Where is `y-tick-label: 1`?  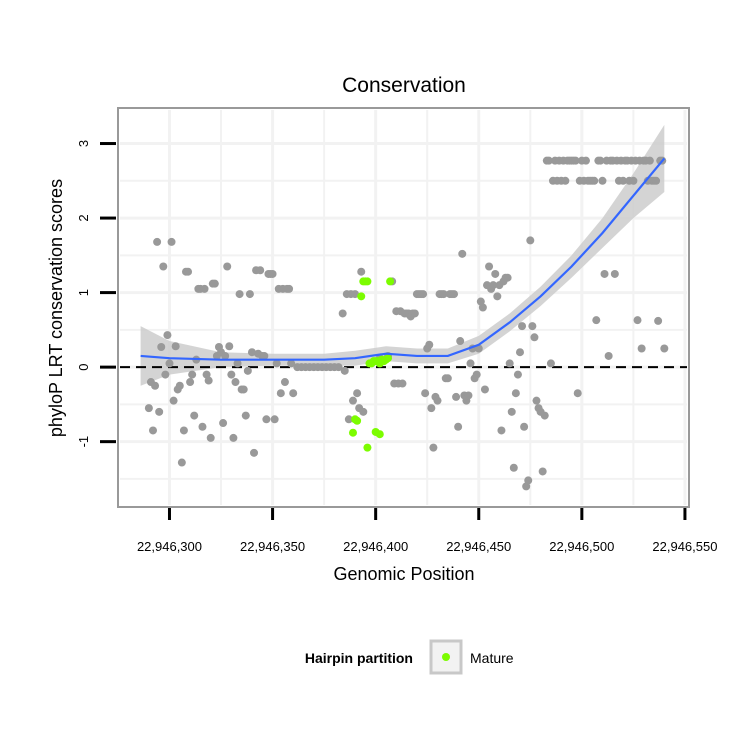 y-tick-label: 1 is located at coordinates (83, 292).